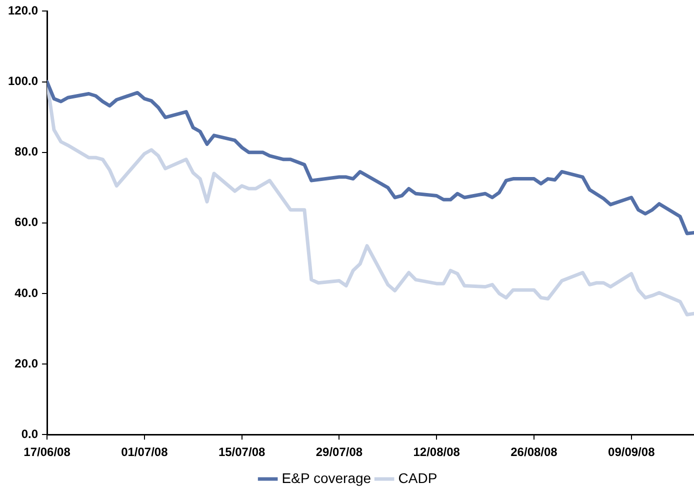  Describe the element at coordinates (242, 452) in the screenshot. I see `x-tick-label: 15/07/08` at that location.